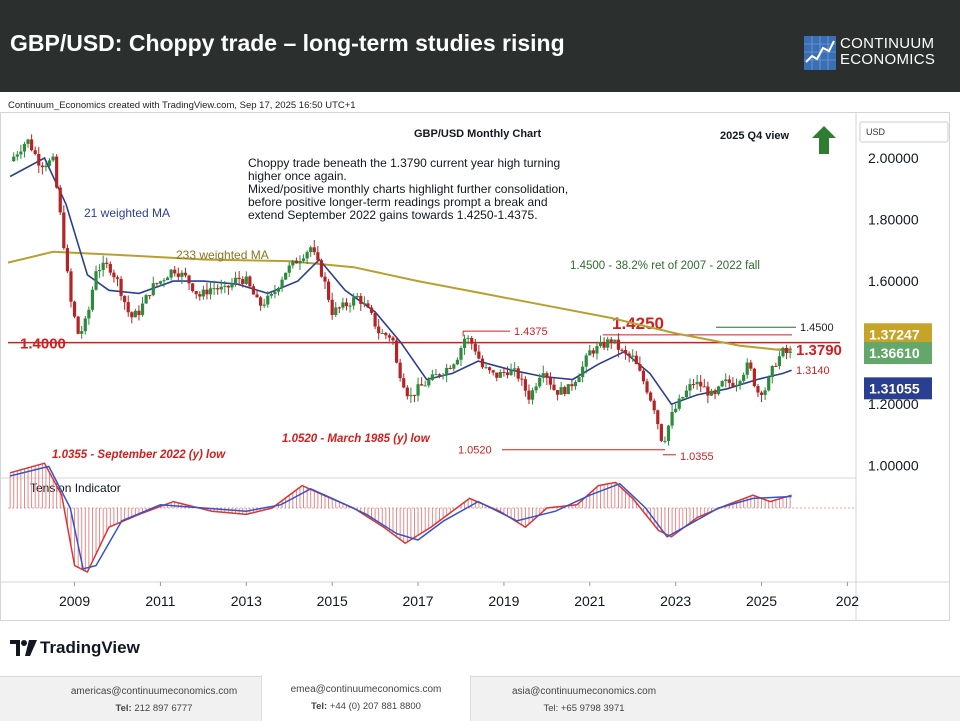 Image resolution: width=960 pixels, height=721 pixels. Describe the element at coordinates (366, 689) in the screenshot. I see `footer-email-emea: emea@continuumeconomics.com` at that location.